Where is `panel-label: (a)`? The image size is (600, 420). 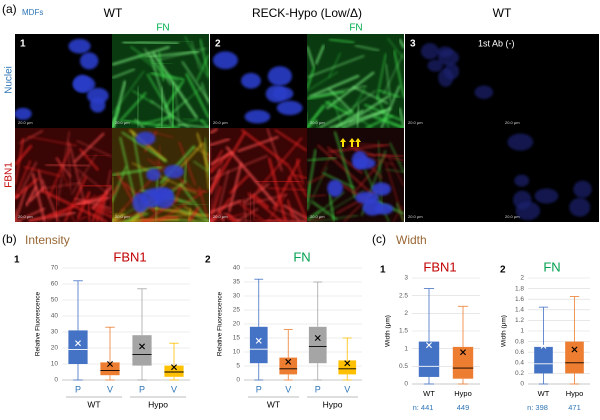
panel-label: (a) is located at coordinates (9, 9).